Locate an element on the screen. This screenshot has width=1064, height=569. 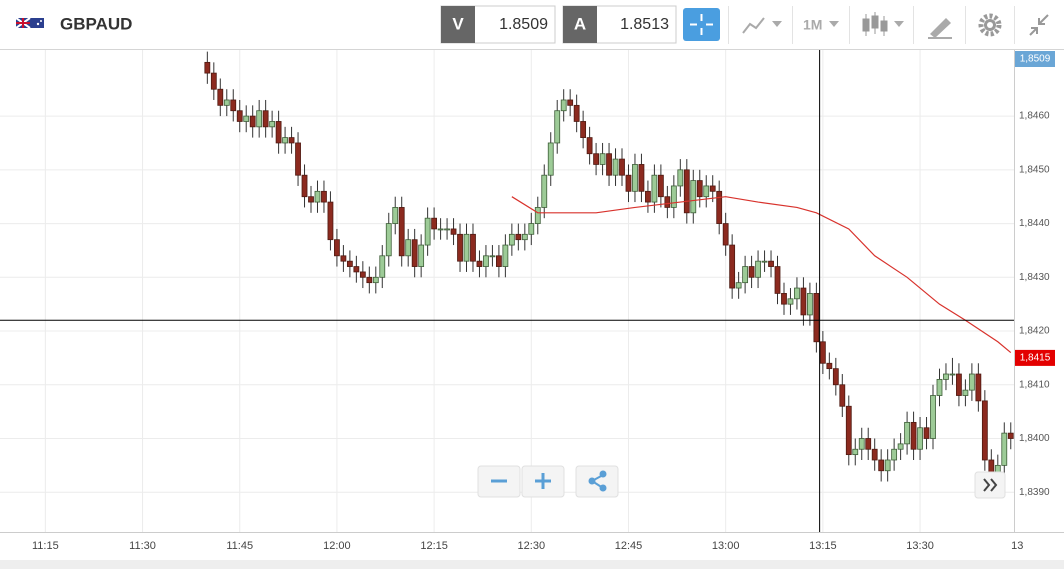
y-tick-label: 1,8390 is located at coordinates (1034, 492).